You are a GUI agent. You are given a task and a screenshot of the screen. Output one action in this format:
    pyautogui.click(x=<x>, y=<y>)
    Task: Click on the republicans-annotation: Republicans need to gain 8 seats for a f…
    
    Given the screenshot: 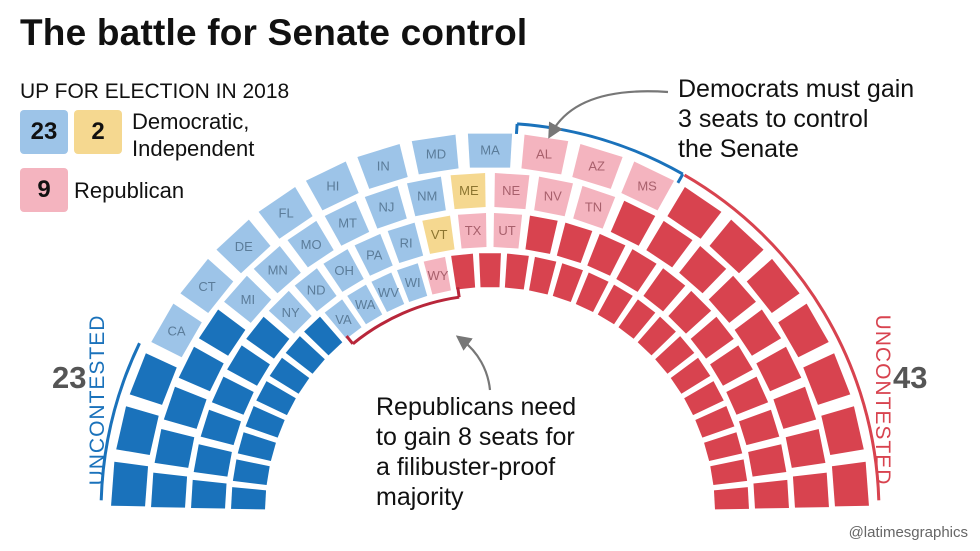 What is the action you would take?
    pyautogui.click(x=476, y=452)
    